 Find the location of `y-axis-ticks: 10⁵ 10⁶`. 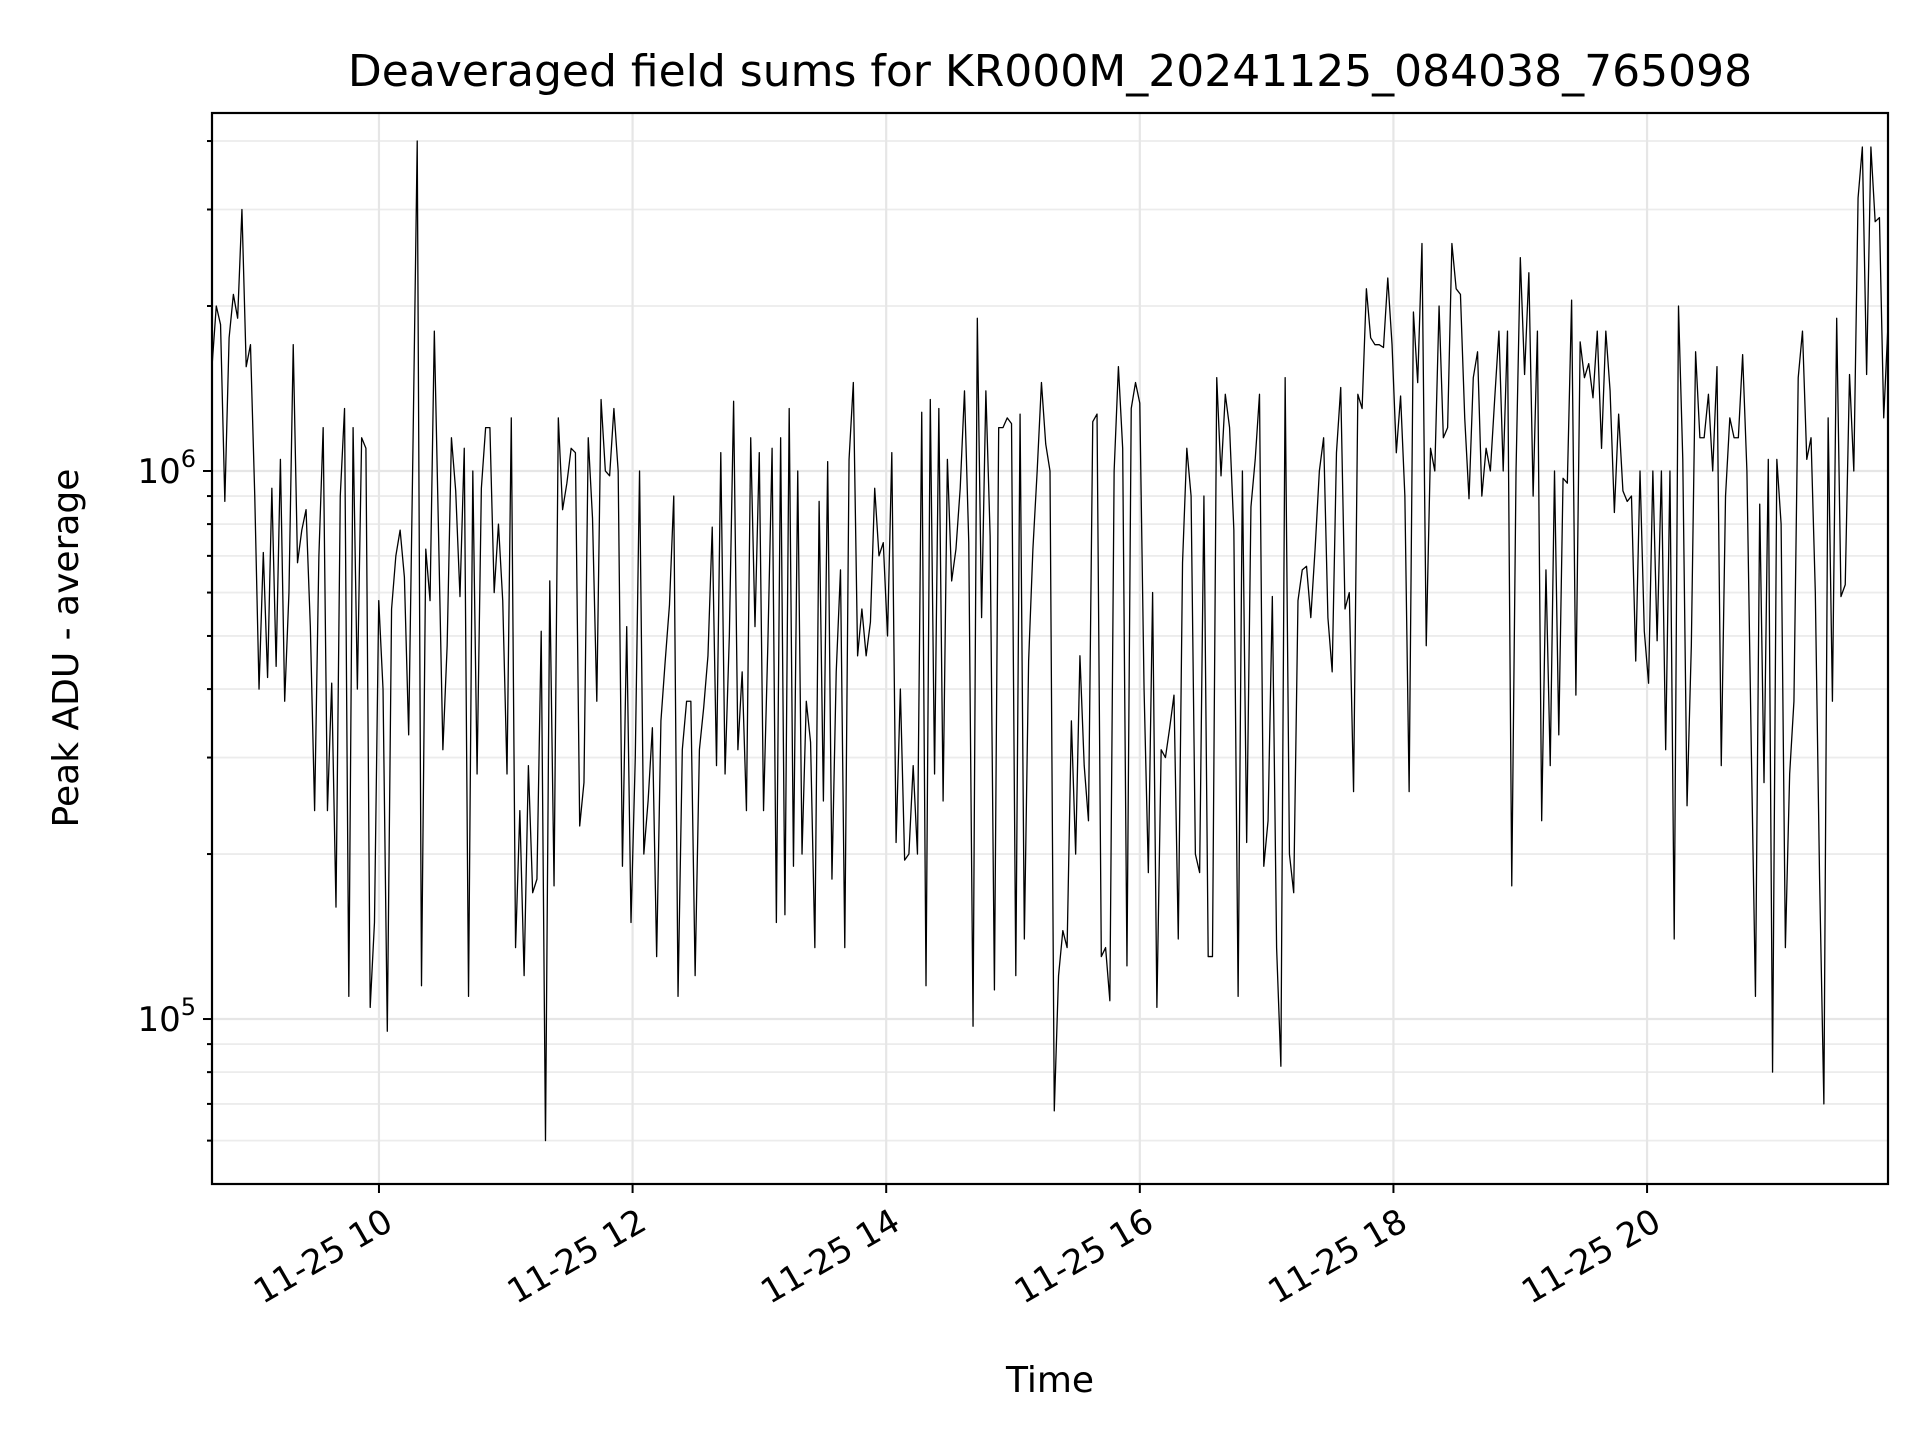

y-axis-ticks: 10⁵ 10⁶ is located at coordinates (174, 641).